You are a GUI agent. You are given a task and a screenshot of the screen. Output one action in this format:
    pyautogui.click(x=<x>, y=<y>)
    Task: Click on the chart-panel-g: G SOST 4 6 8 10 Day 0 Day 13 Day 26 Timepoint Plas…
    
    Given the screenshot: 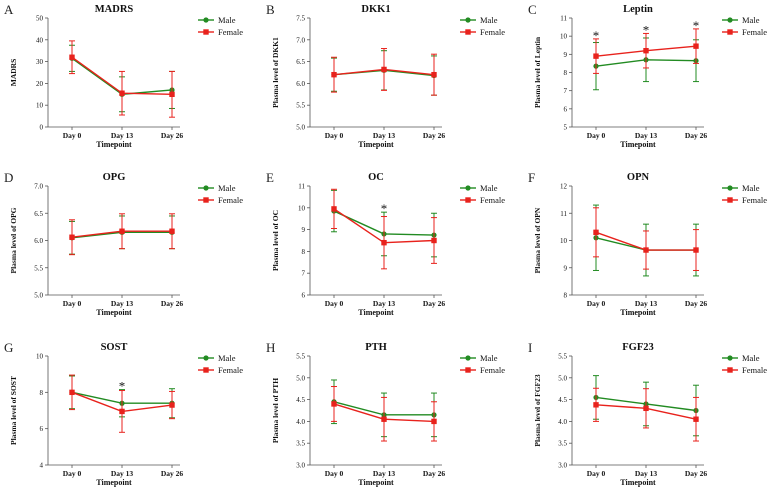 What is the action you would take?
    pyautogui.click(x=123, y=413)
    